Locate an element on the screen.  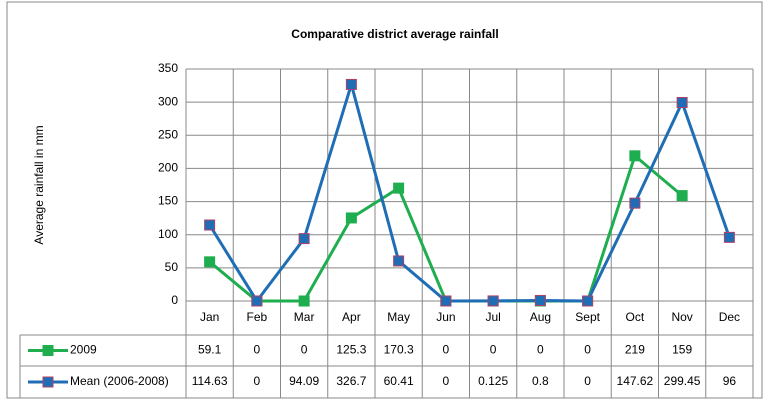
x-tick-label: Feb is located at coordinates (257, 317).